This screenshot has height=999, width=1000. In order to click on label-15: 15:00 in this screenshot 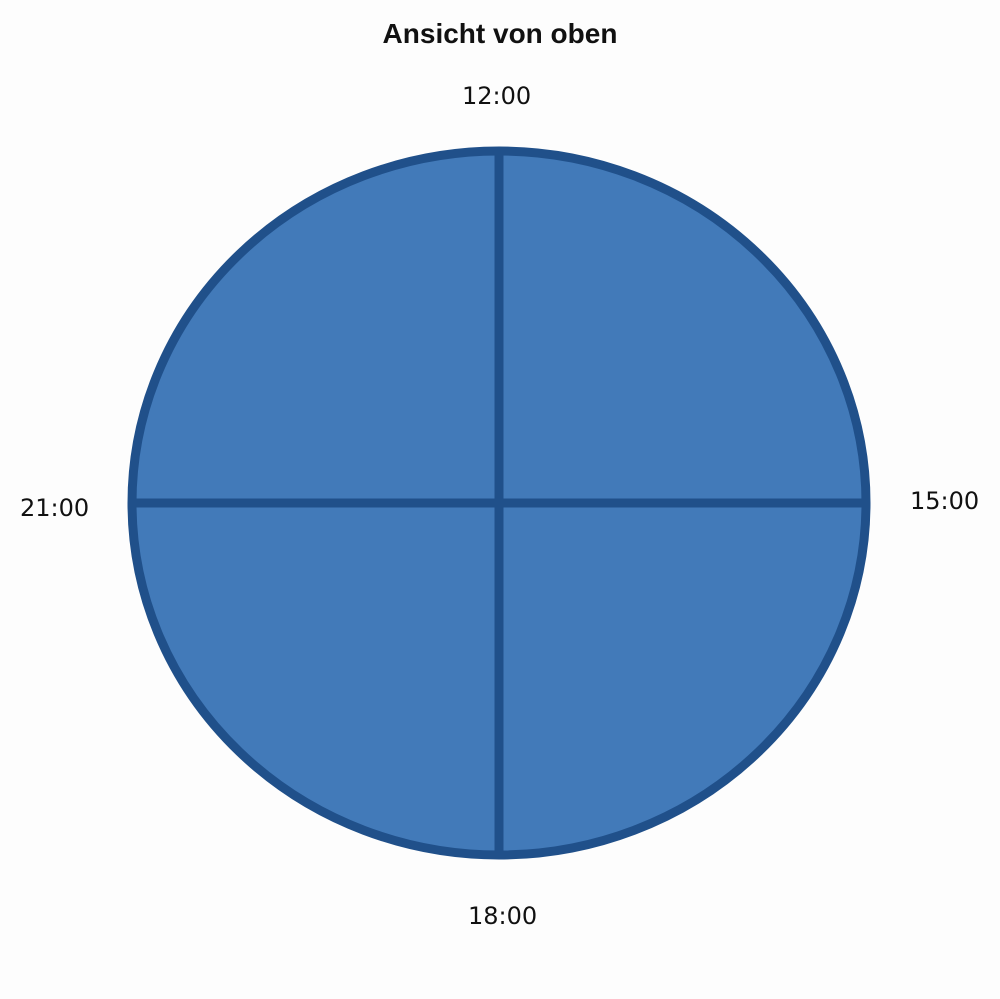, I will do `click(945, 501)`.